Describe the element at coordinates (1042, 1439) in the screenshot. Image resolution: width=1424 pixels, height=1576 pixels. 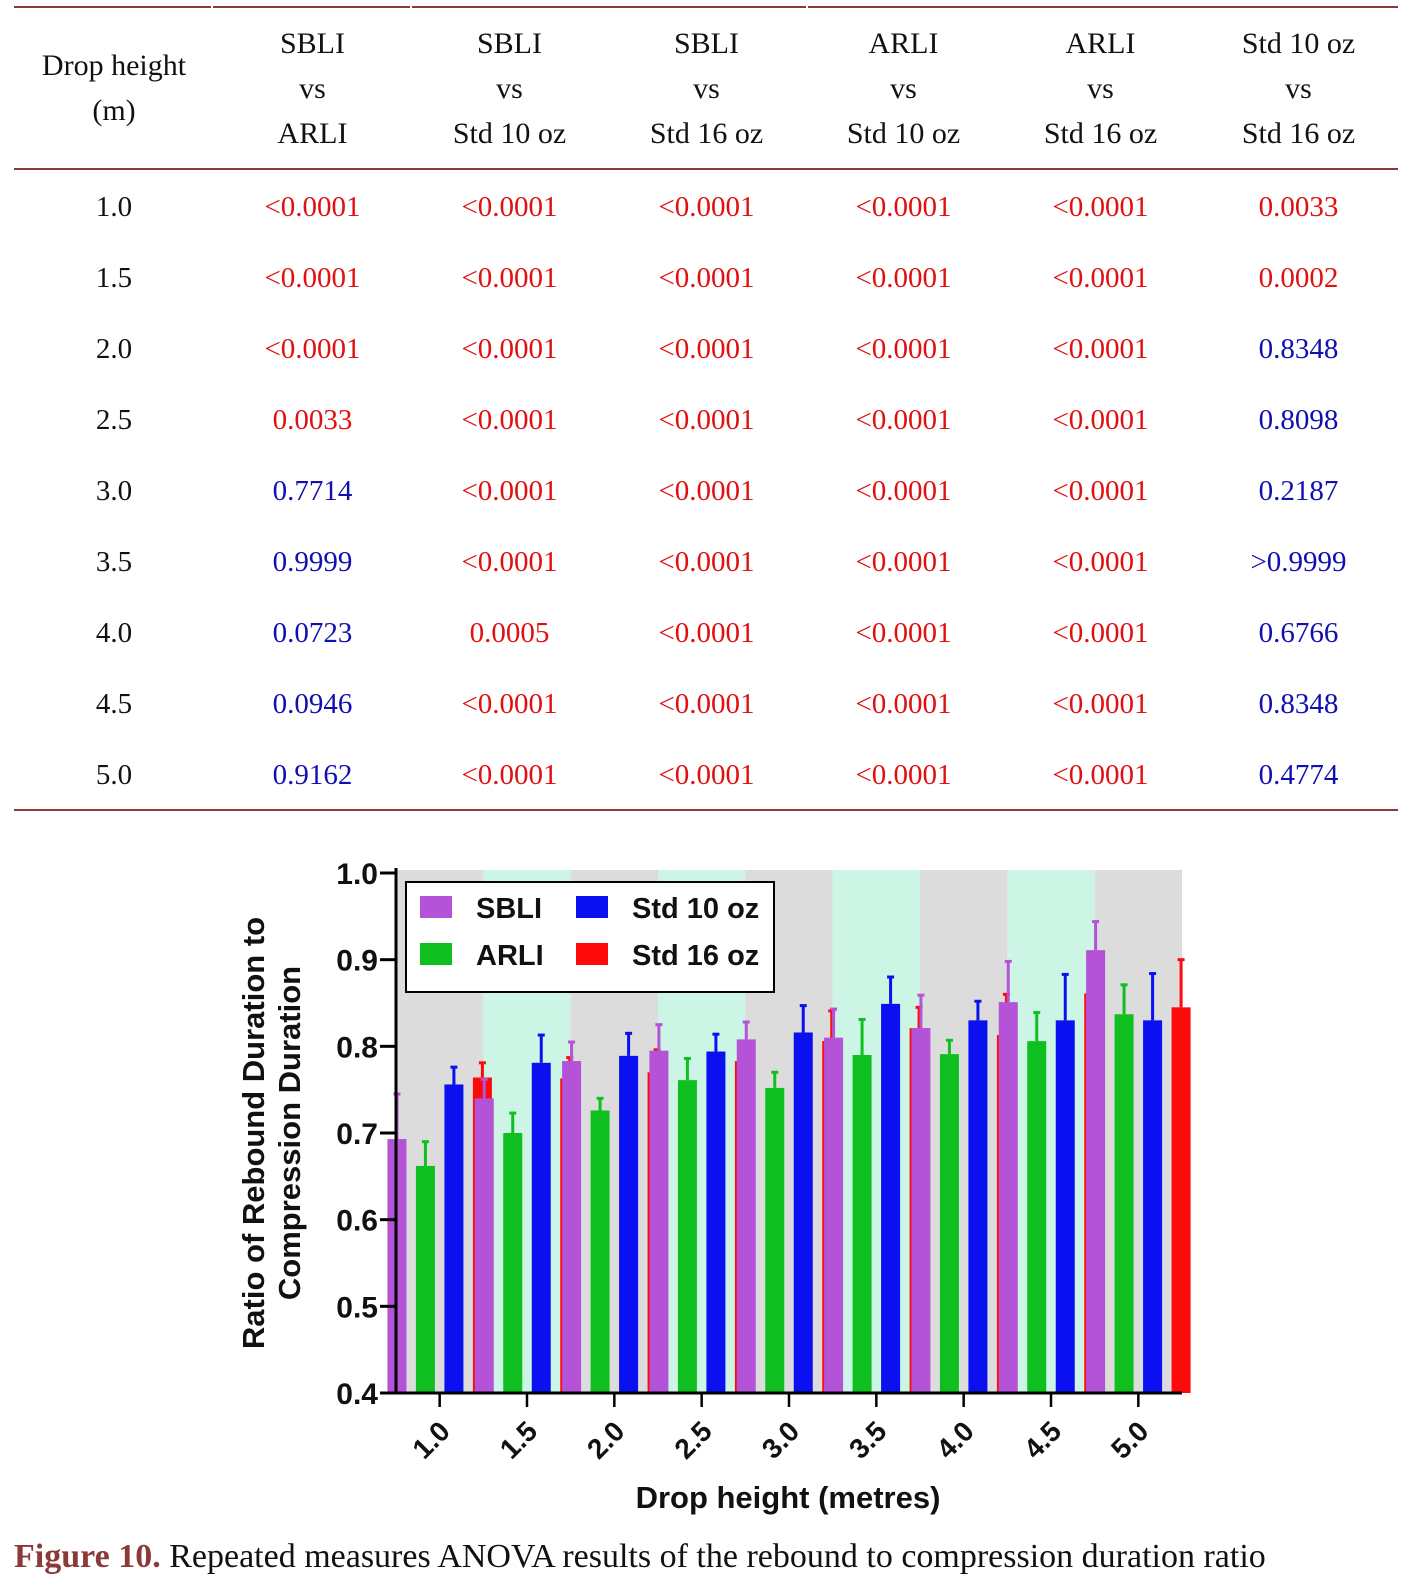
I see `x-tick-label: 4.5` at that location.